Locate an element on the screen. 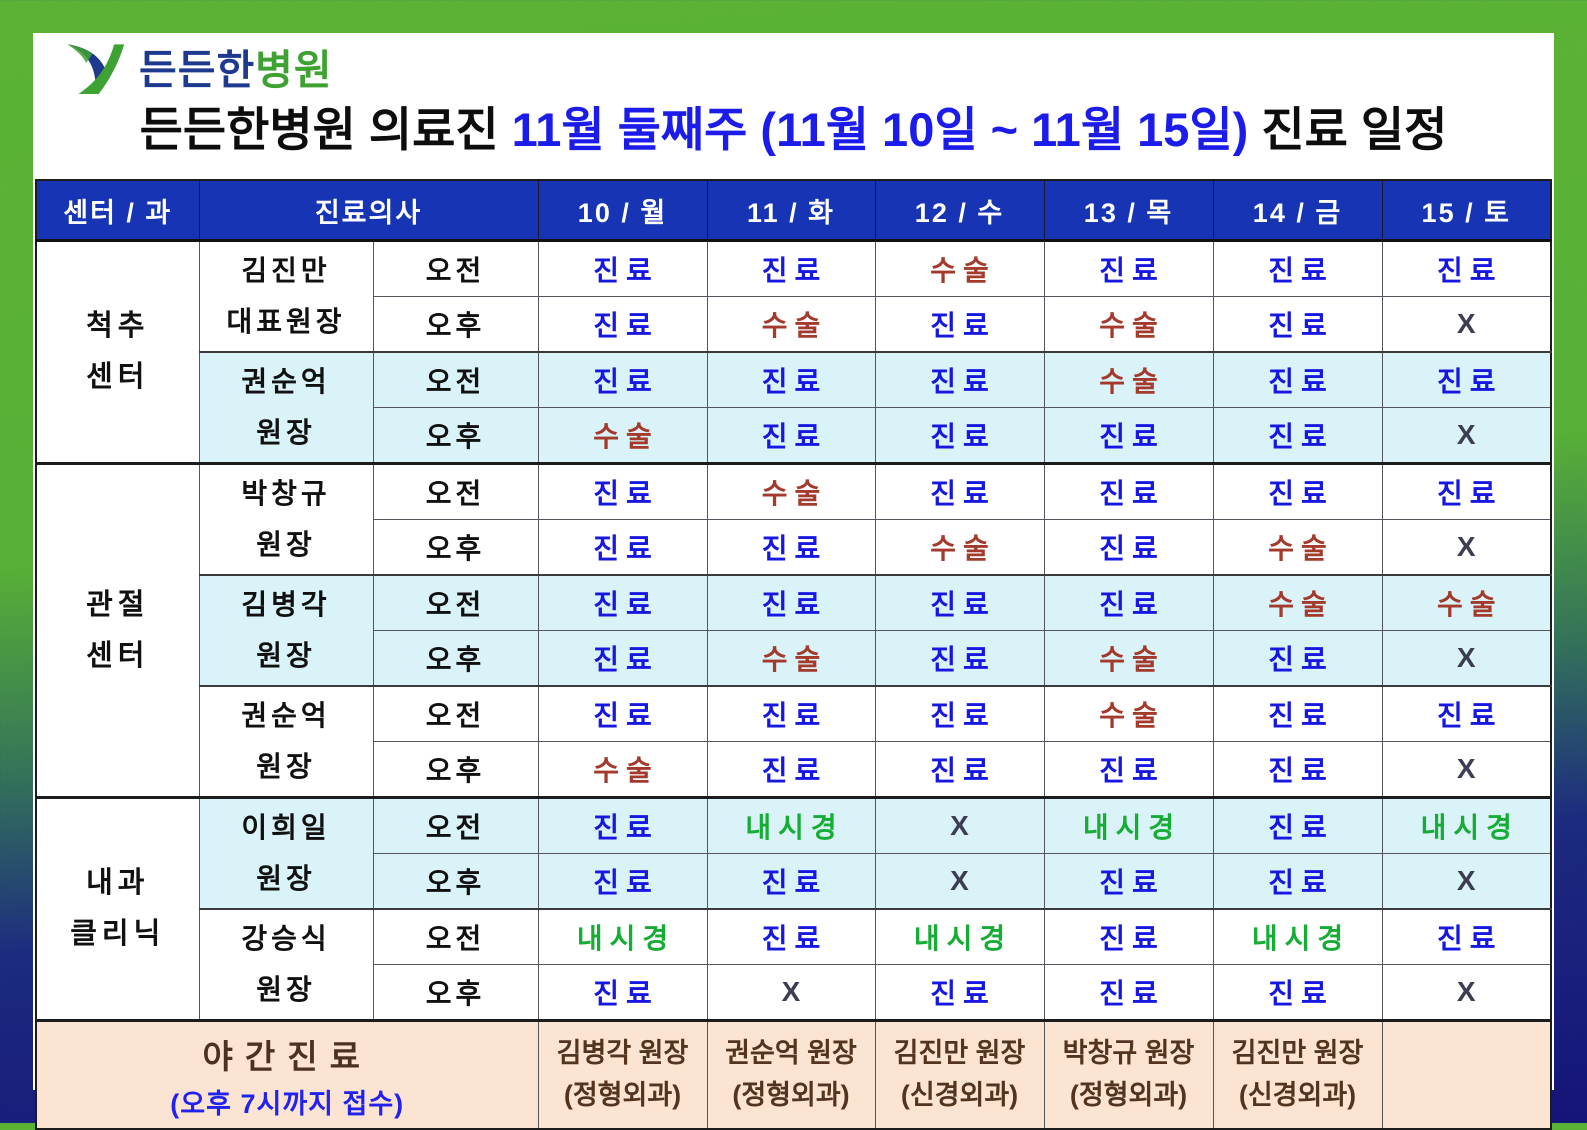  col-header-day-tue: 11 / 화 is located at coordinates (791, 210).